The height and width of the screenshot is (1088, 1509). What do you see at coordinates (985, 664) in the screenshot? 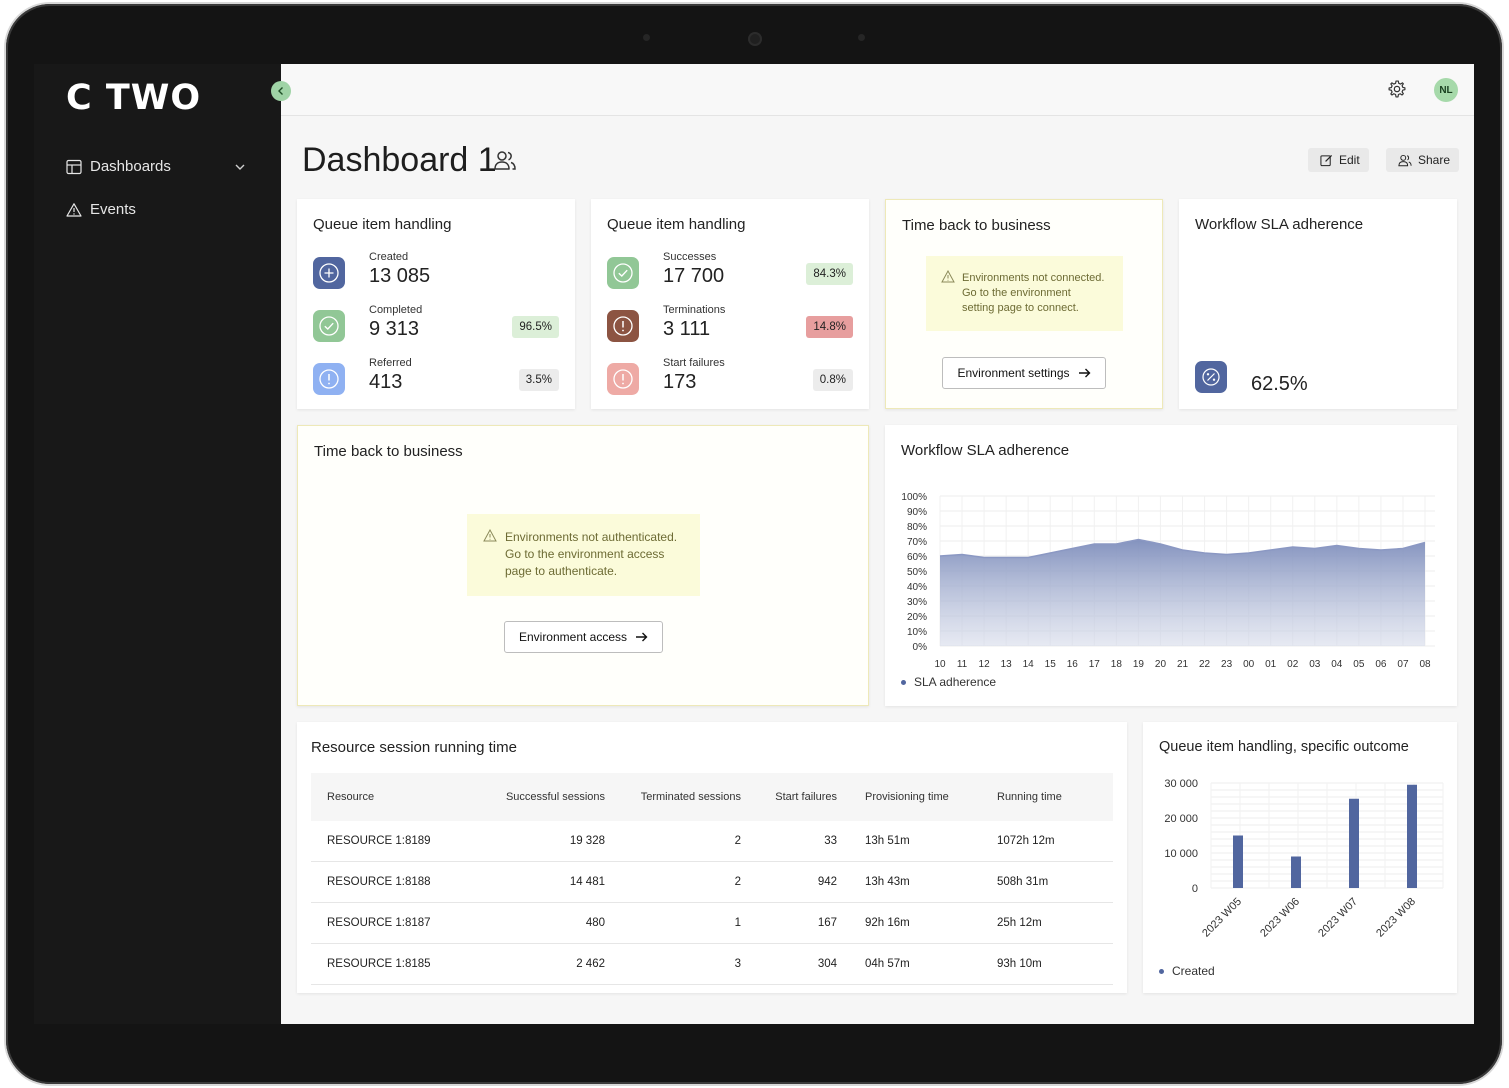
I see `x-tick-label: 12` at bounding box center [985, 664].